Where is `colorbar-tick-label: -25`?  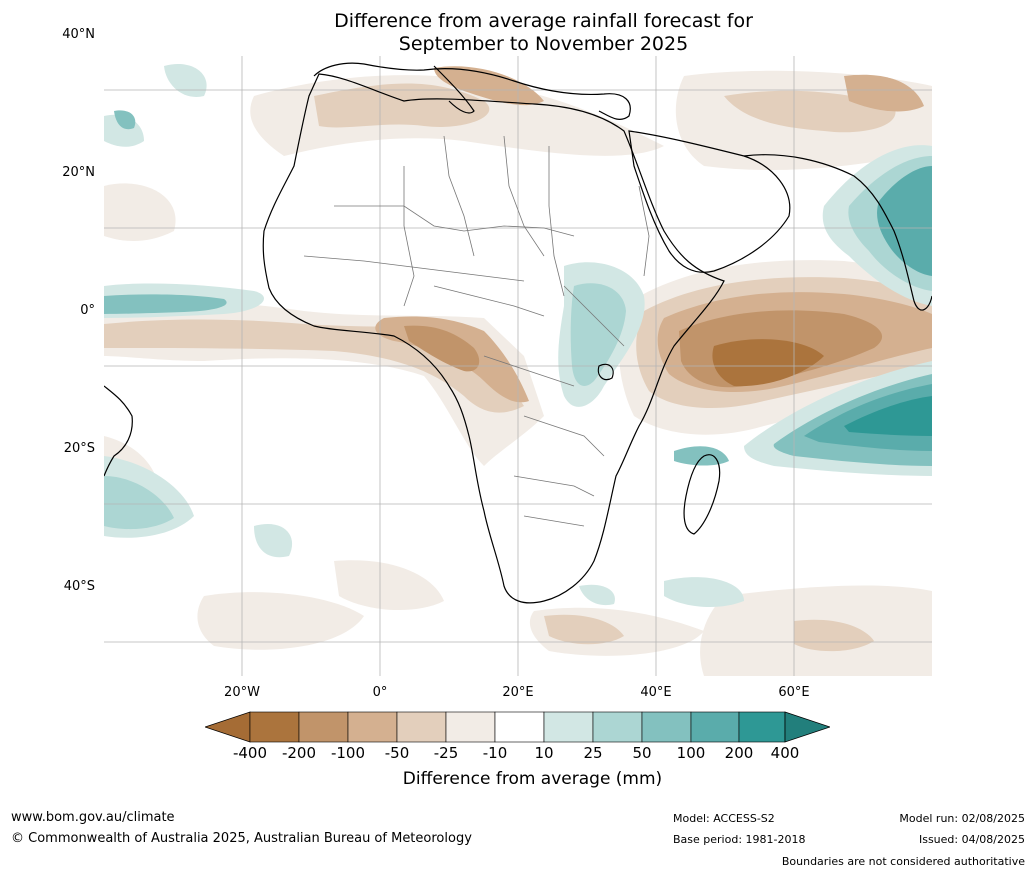
colorbar-tick-label: -25 is located at coordinates (446, 753).